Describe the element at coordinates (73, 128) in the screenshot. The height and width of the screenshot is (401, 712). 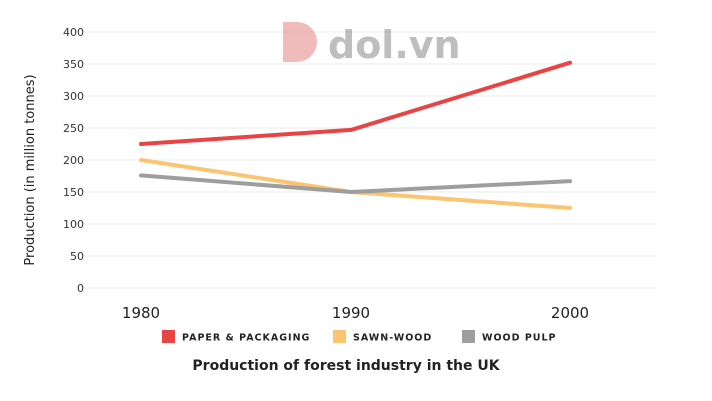
I see `y-tick-label: 250` at that location.